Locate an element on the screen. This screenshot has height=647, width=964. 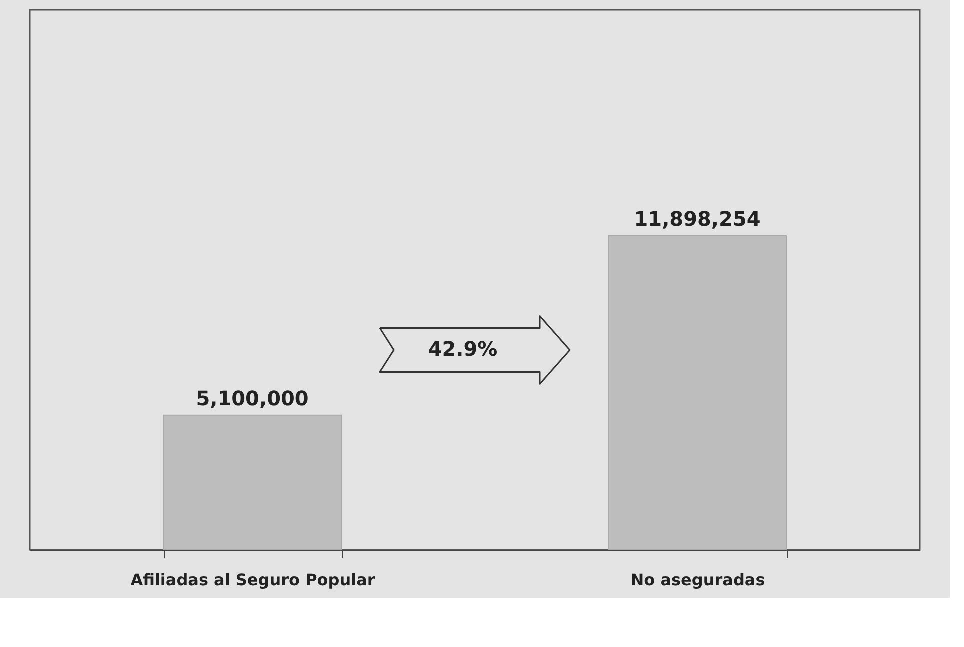
data-label: 11,898,254 is located at coordinates (697, 219).